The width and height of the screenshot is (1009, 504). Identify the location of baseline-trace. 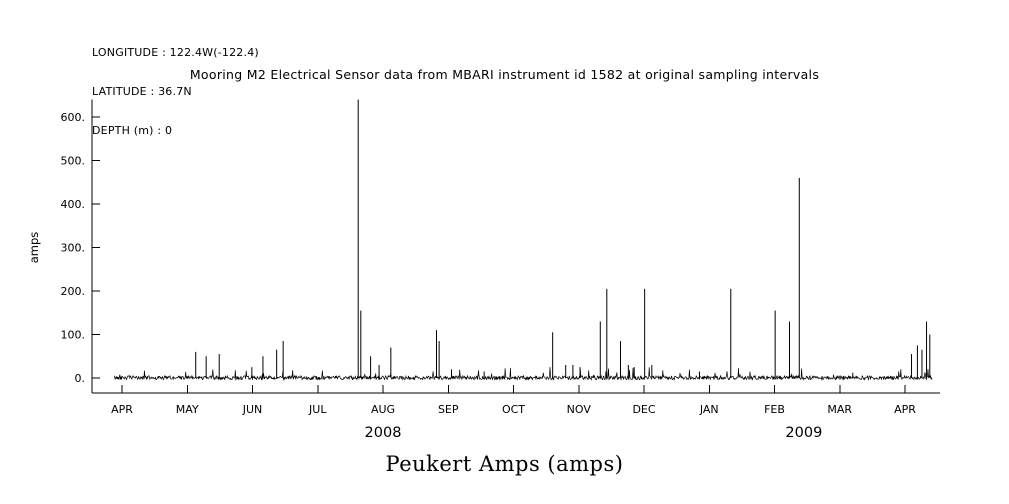
(523, 374).